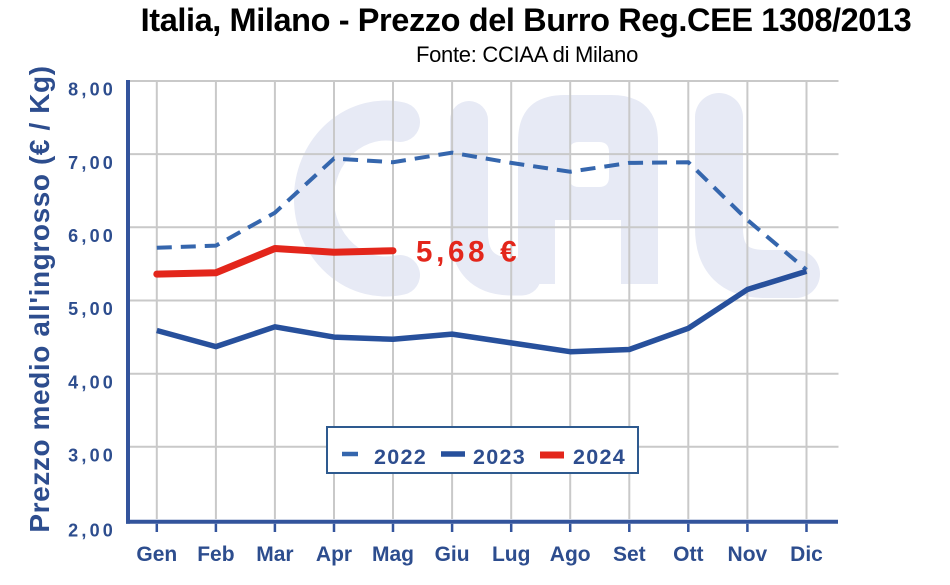  What do you see at coordinates (468, 252) in the screenshot?
I see `svg-text: 5,68 €` at bounding box center [468, 252].